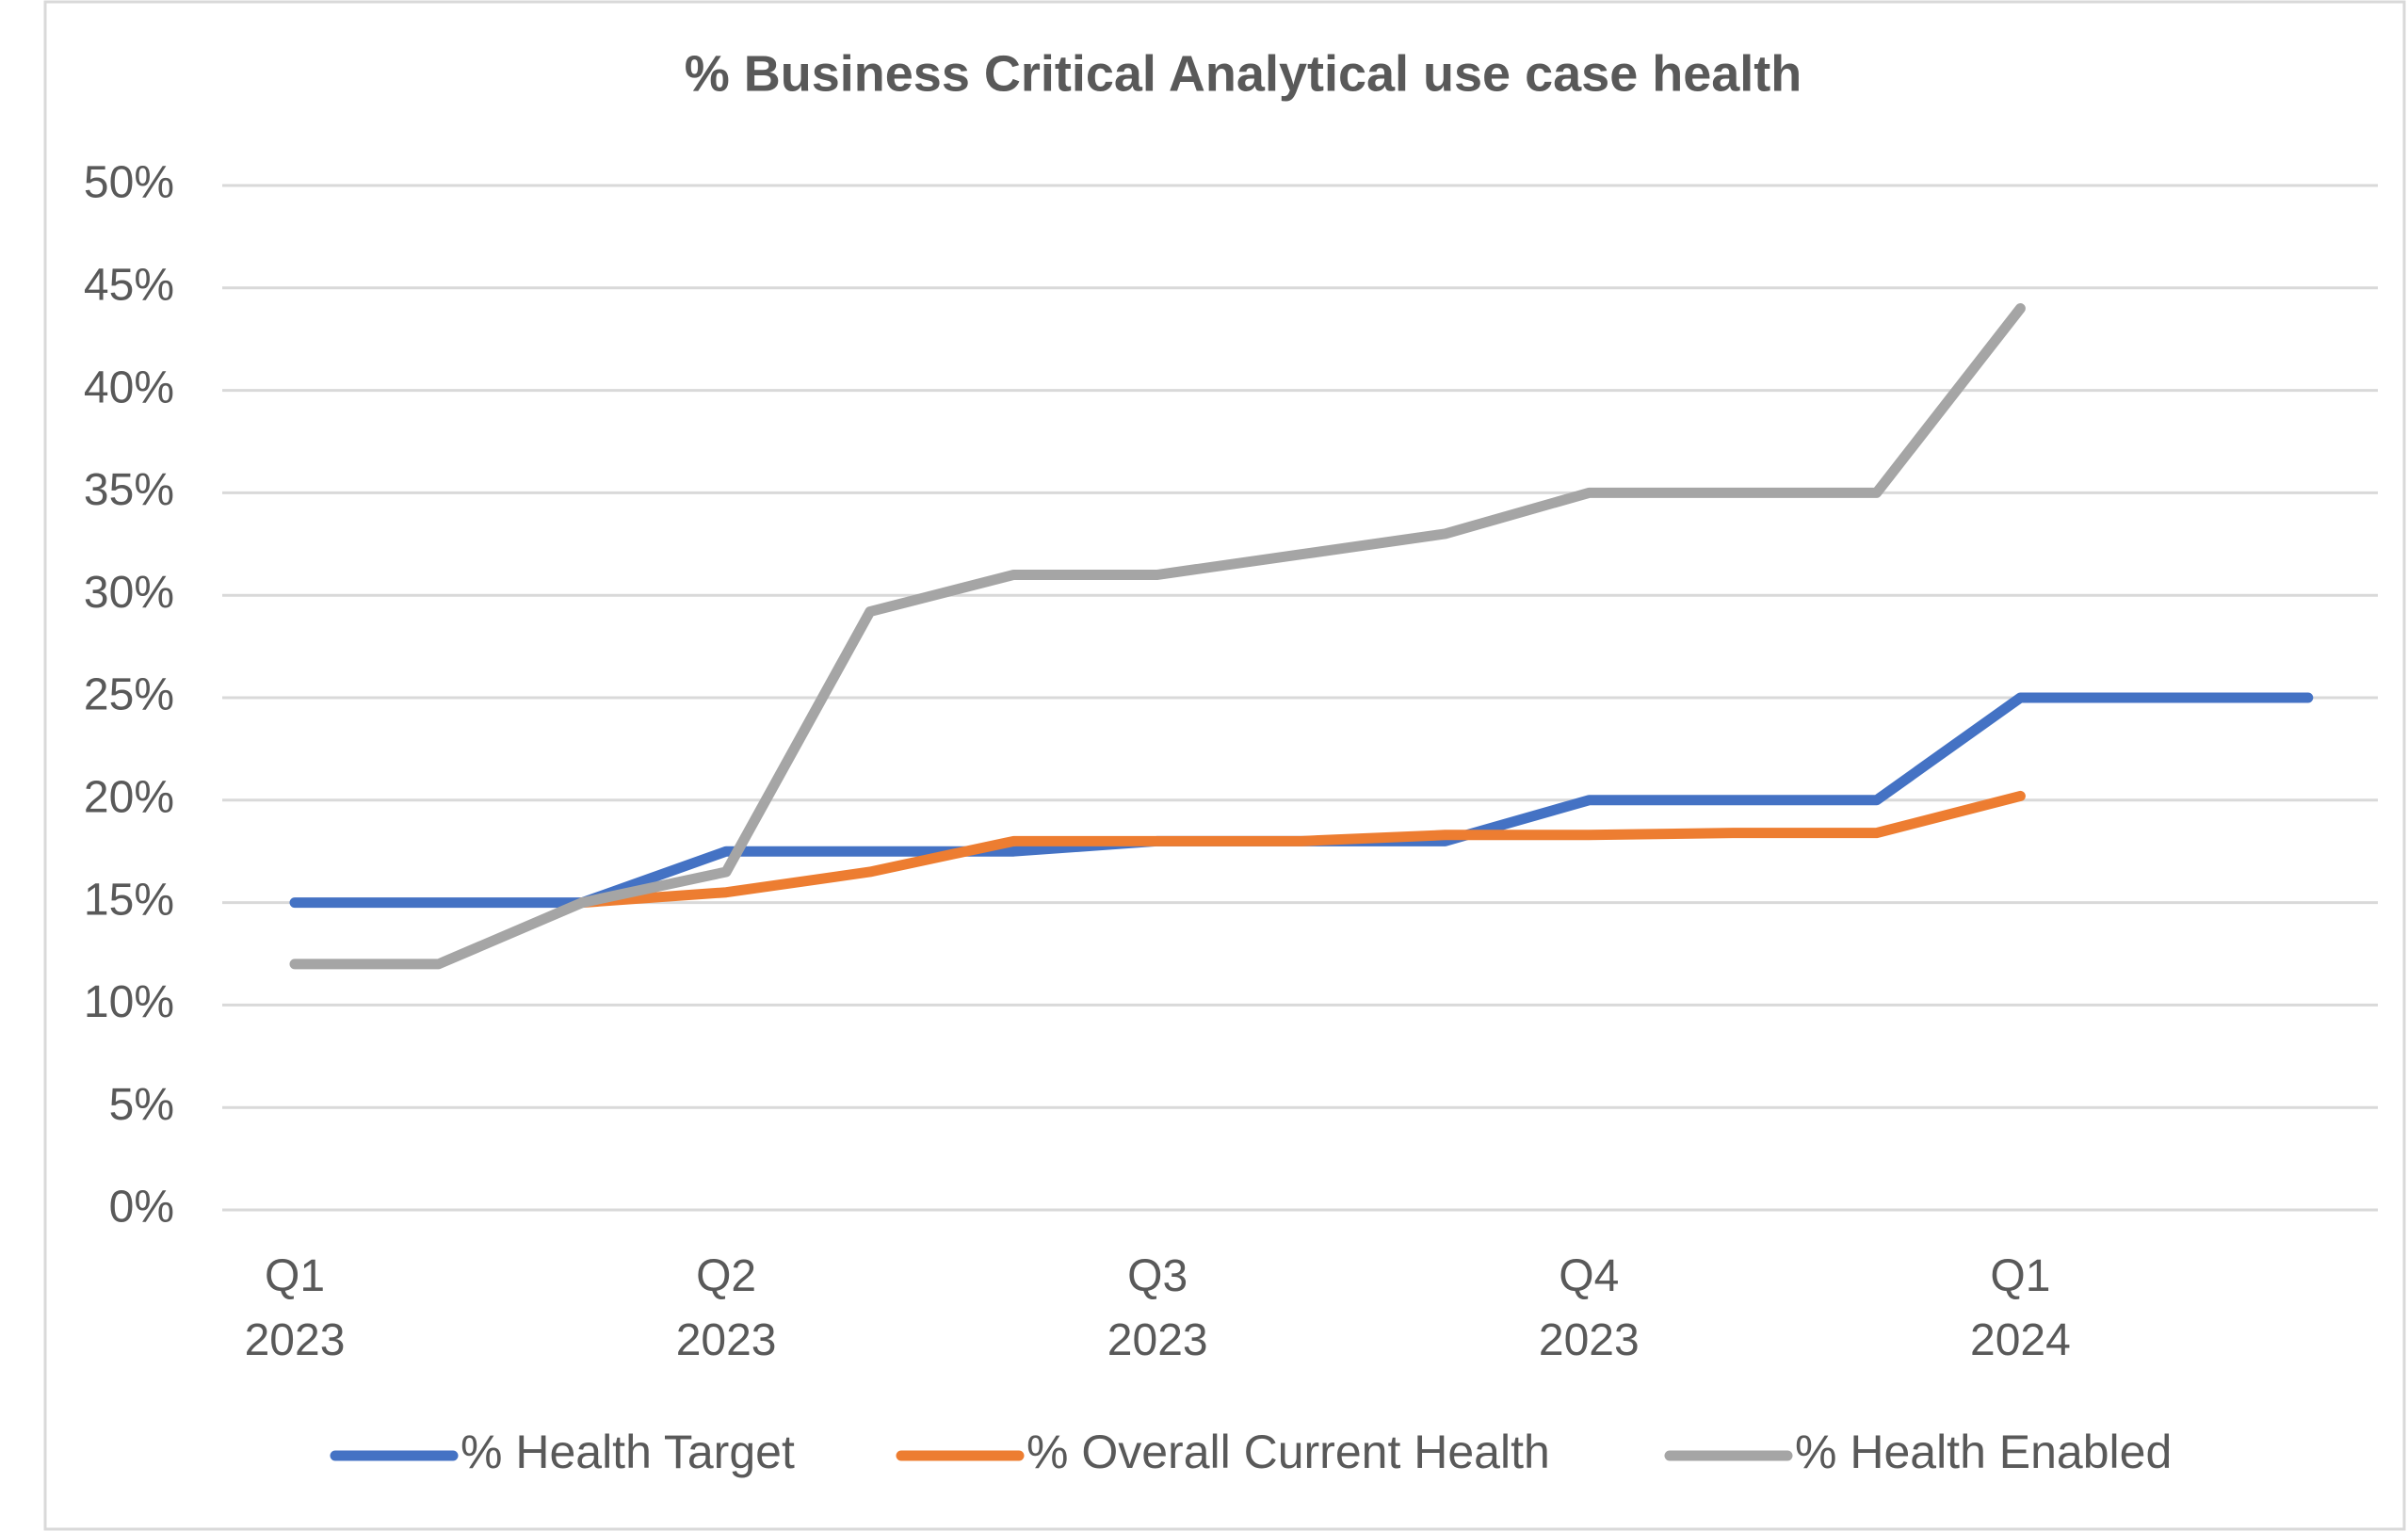 This screenshot has height=1531, width=2408. I want to click on x-tick-label: Q4 2023, so click(1589, 1308).